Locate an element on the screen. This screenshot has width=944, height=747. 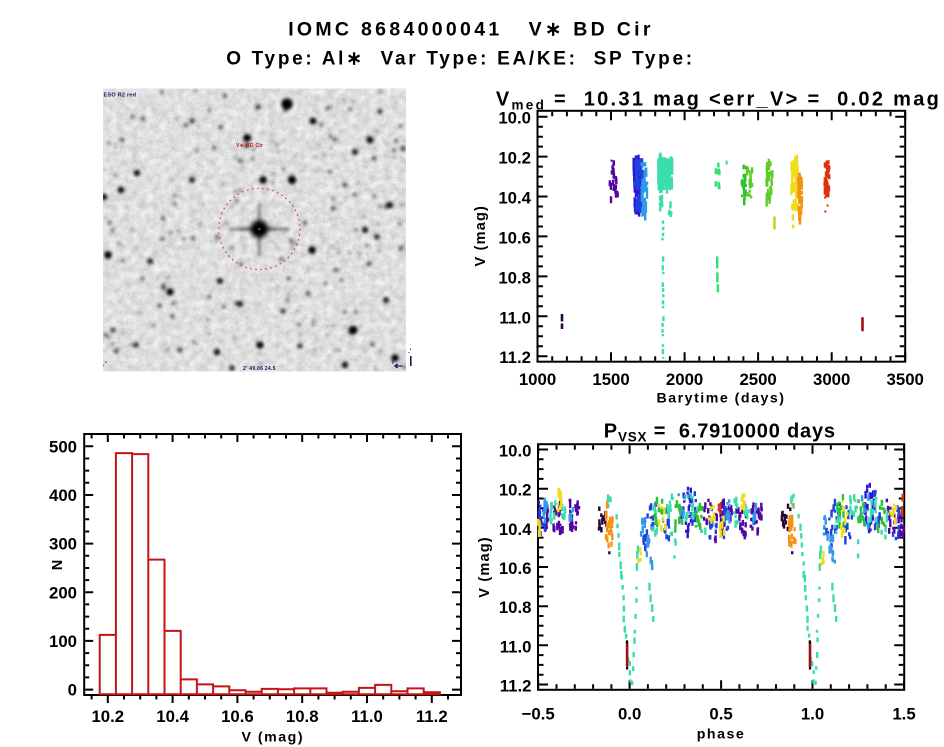
svg-text: 1.0 is located at coordinates (812, 713).